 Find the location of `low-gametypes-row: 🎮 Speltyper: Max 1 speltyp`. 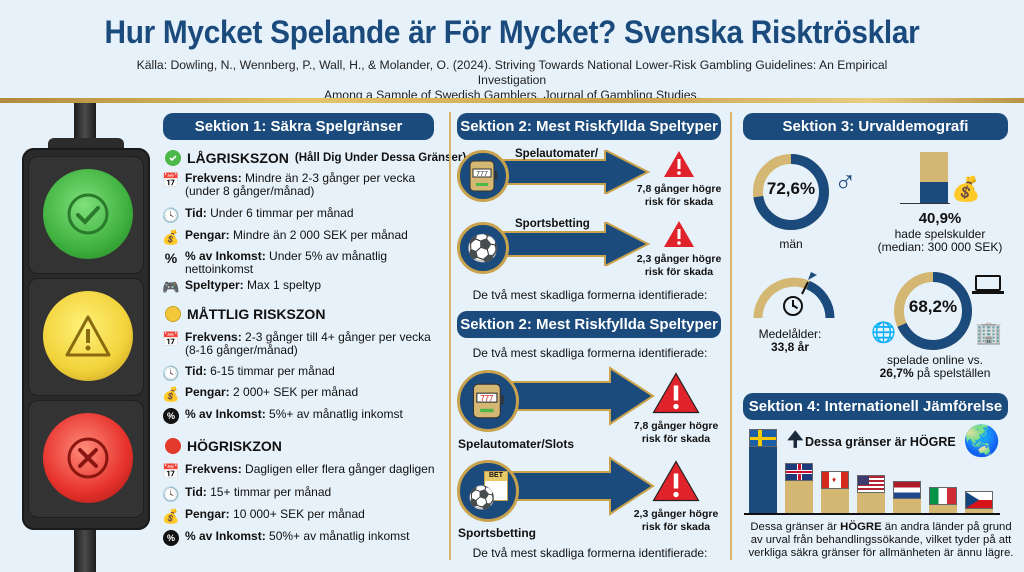

low-gametypes-row: 🎮 Speltyper: Max 1 speltyp is located at coordinates (242, 286).